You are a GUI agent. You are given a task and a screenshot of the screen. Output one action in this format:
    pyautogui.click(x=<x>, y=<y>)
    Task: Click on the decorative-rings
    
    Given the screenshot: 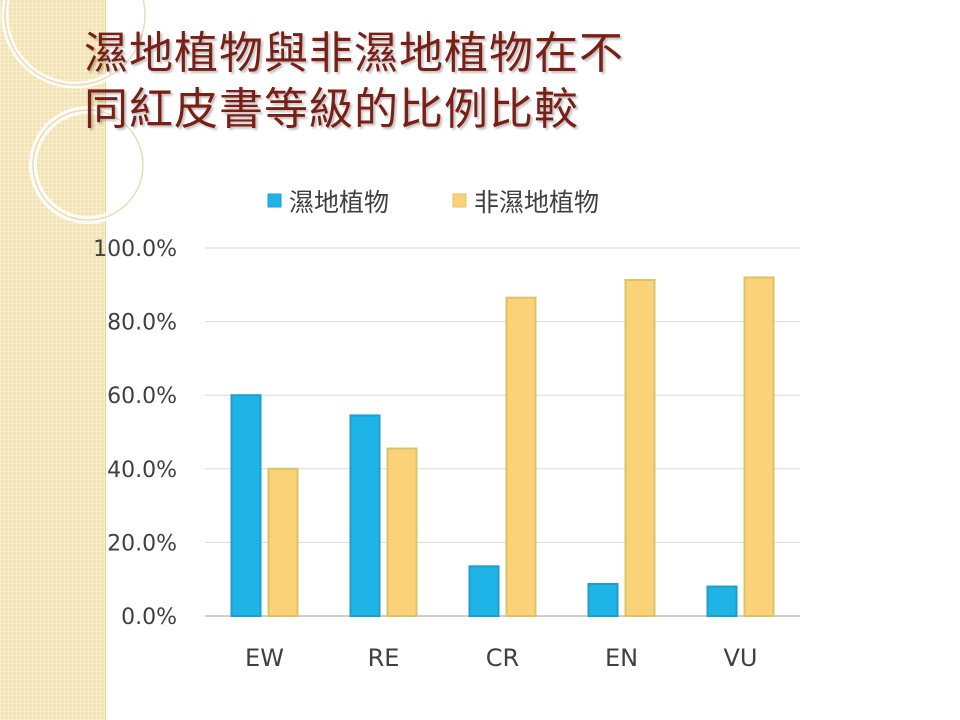 What is the action you would take?
    pyautogui.click(x=75, y=112)
    